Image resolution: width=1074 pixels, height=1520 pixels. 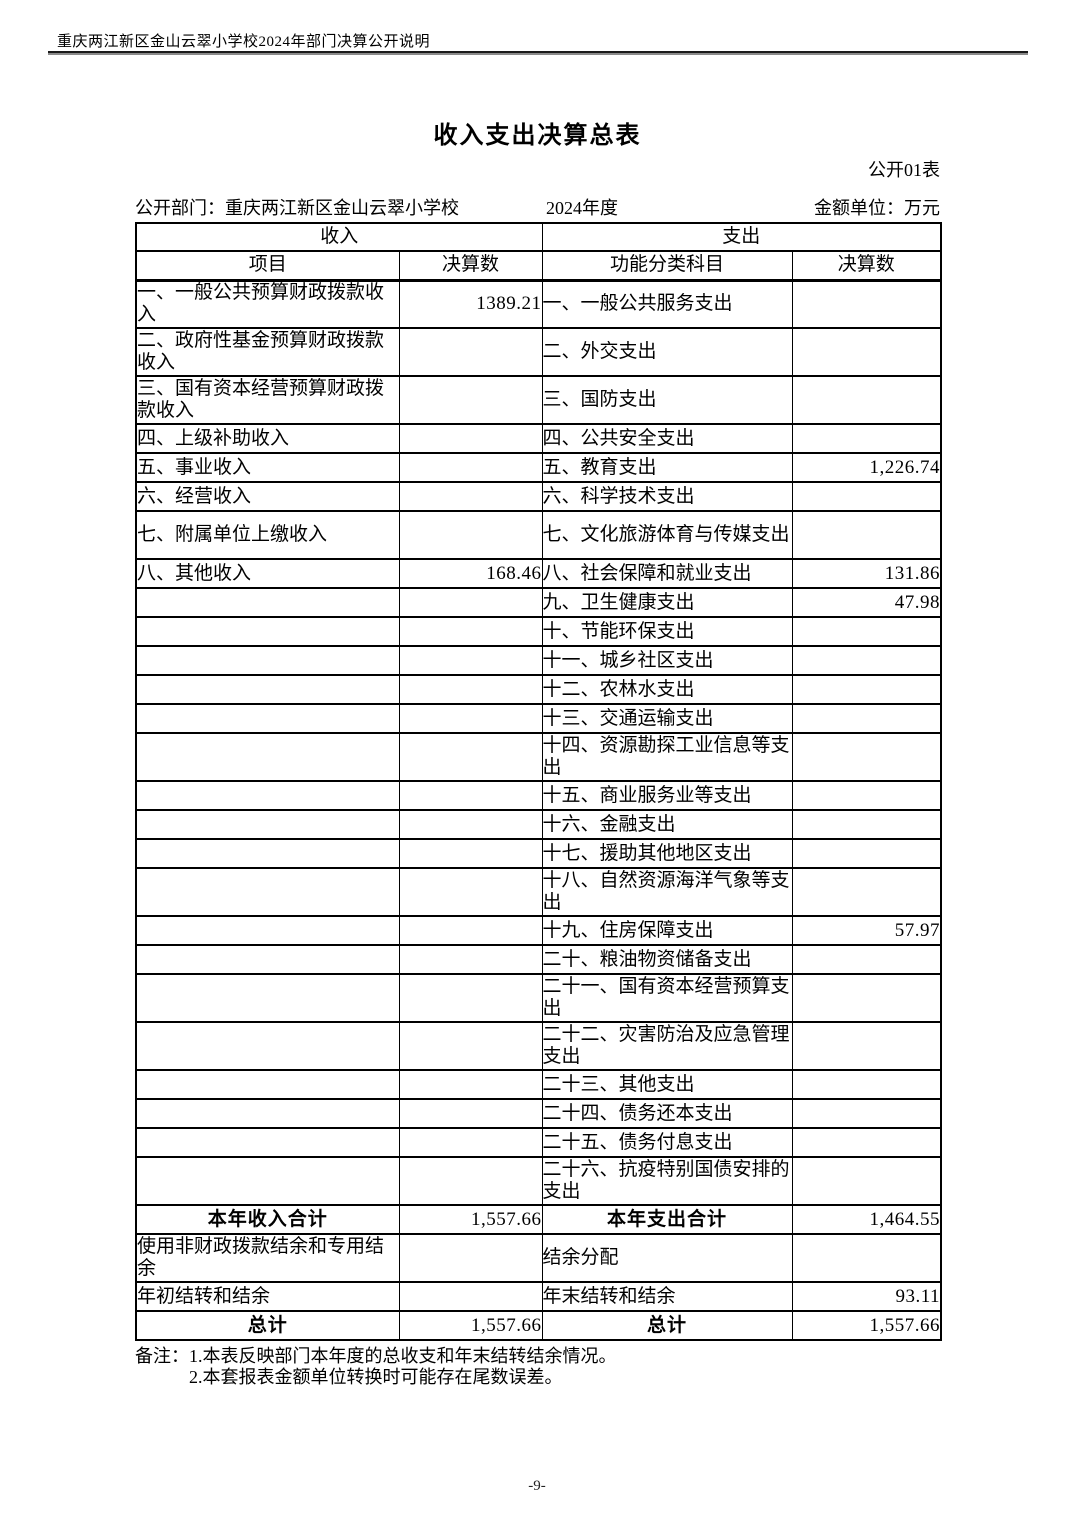 What do you see at coordinates (538, 1296) in the screenshot?
I see `table-row: 年初结转和结余 年末结转和结余 93.11` at bounding box center [538, 1296].